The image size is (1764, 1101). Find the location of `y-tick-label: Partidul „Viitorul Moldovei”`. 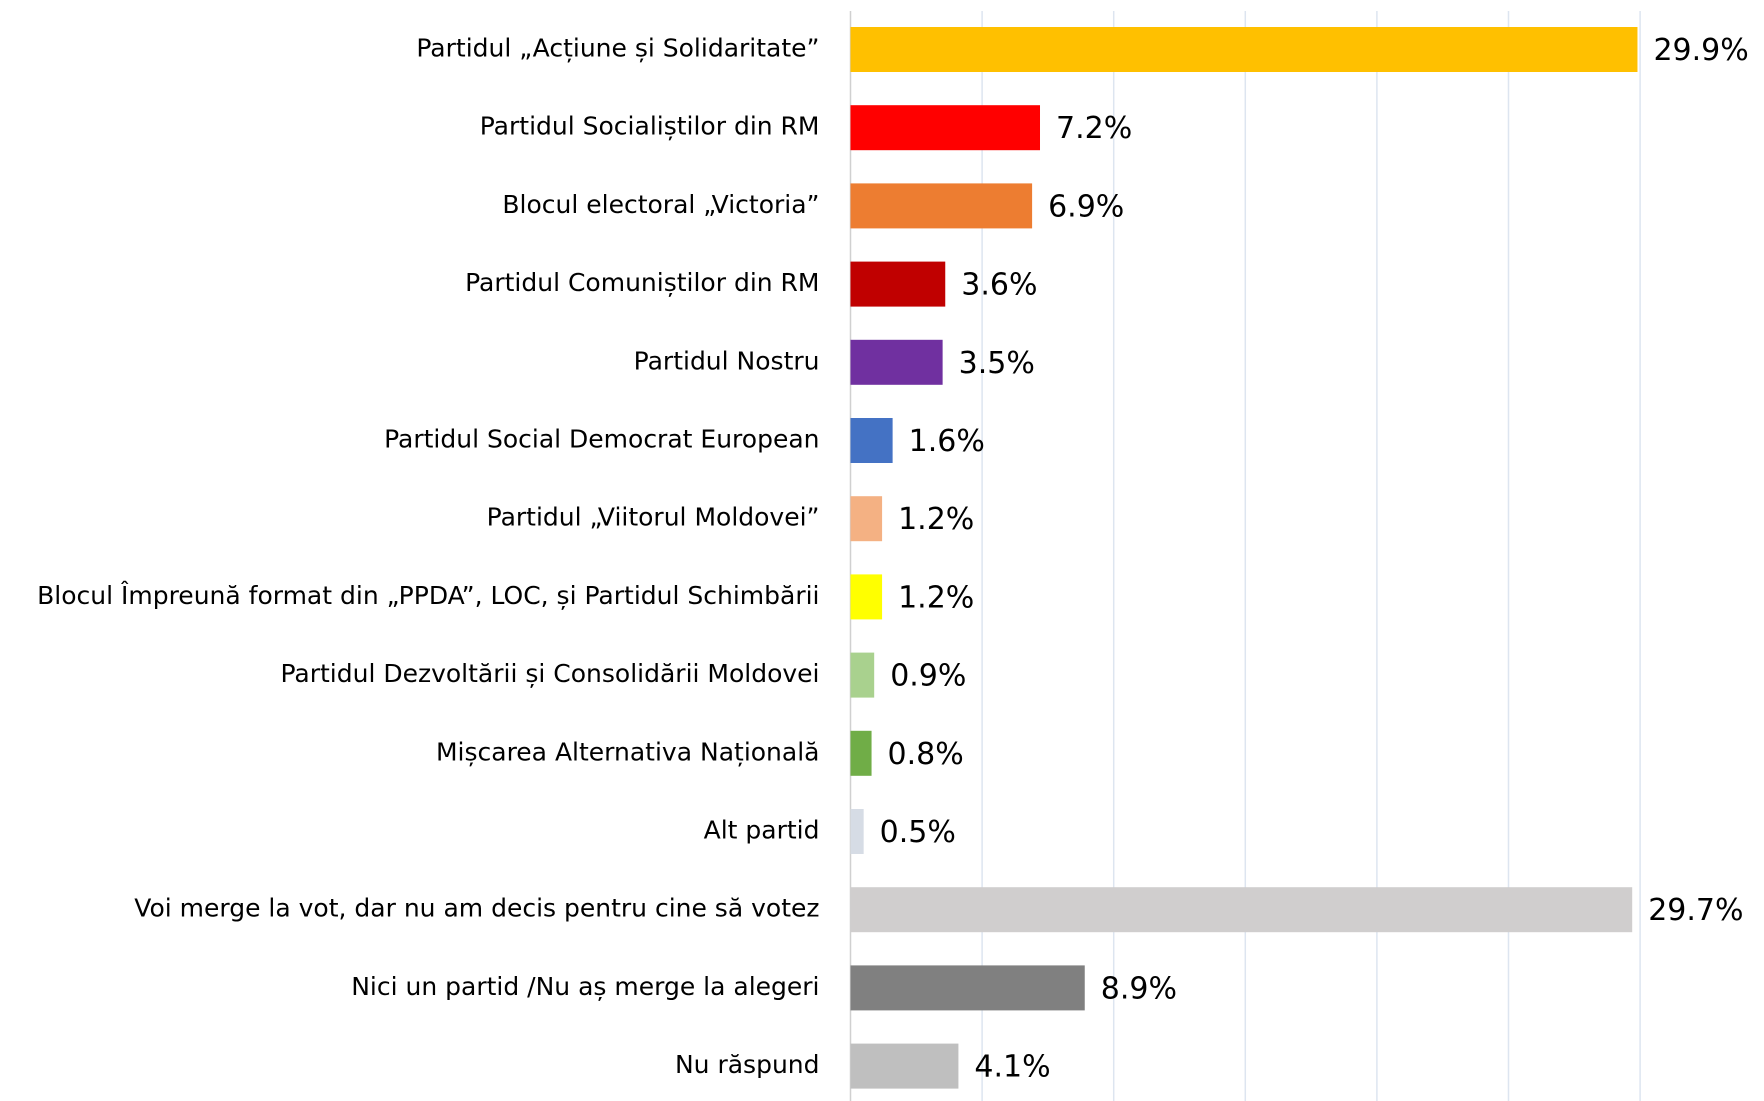

y-tick-label: Partidul „Viitorul Moldovei” is located at coordinates (653, 517).